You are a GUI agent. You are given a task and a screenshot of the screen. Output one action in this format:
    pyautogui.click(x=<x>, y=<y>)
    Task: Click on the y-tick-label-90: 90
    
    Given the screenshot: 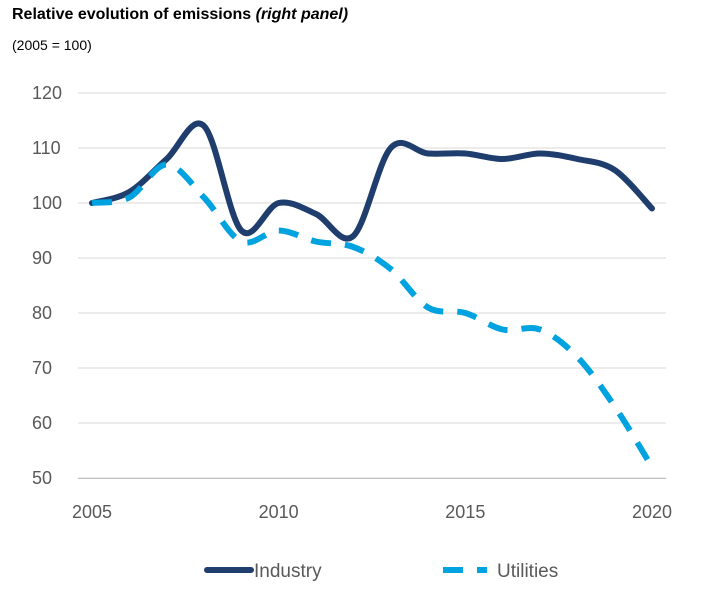 What is the action you would take?
    pyautogui.click(x=42, y=258)
    